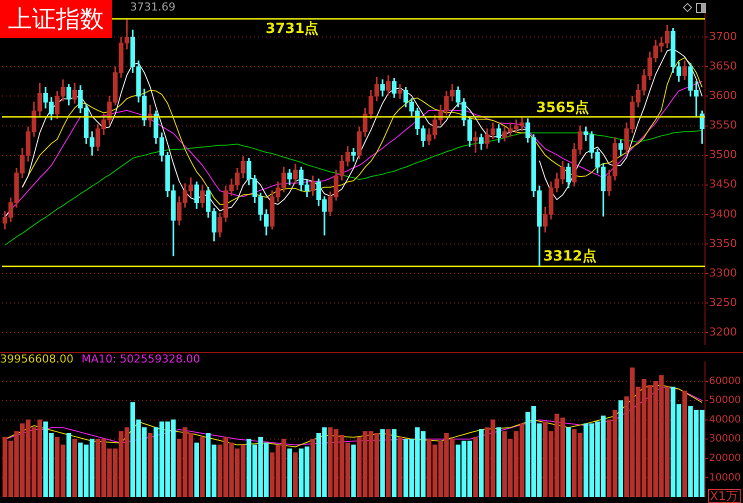  What do you see at coordinates (725, 420) in the screenshot?
I see `y-tick-label: 40000` at bounding box center [725, 420].